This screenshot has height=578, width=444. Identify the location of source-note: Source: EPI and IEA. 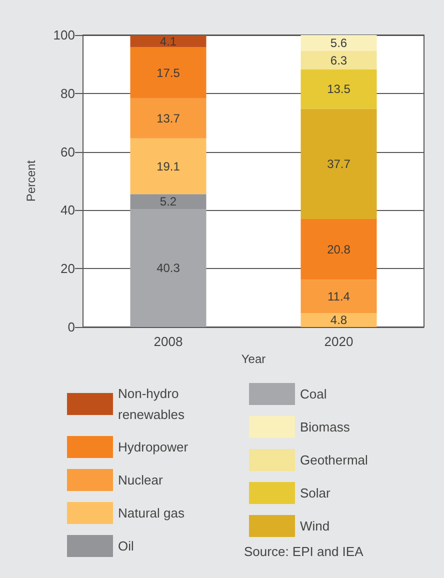
(304, 551).